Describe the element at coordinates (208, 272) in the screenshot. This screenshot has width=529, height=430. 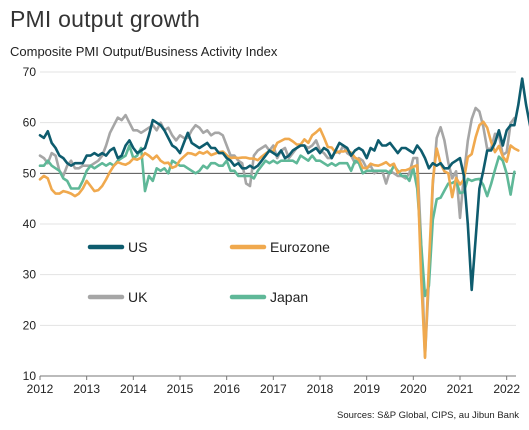
I see `legend: US Eurozone UK Japan` at that location.